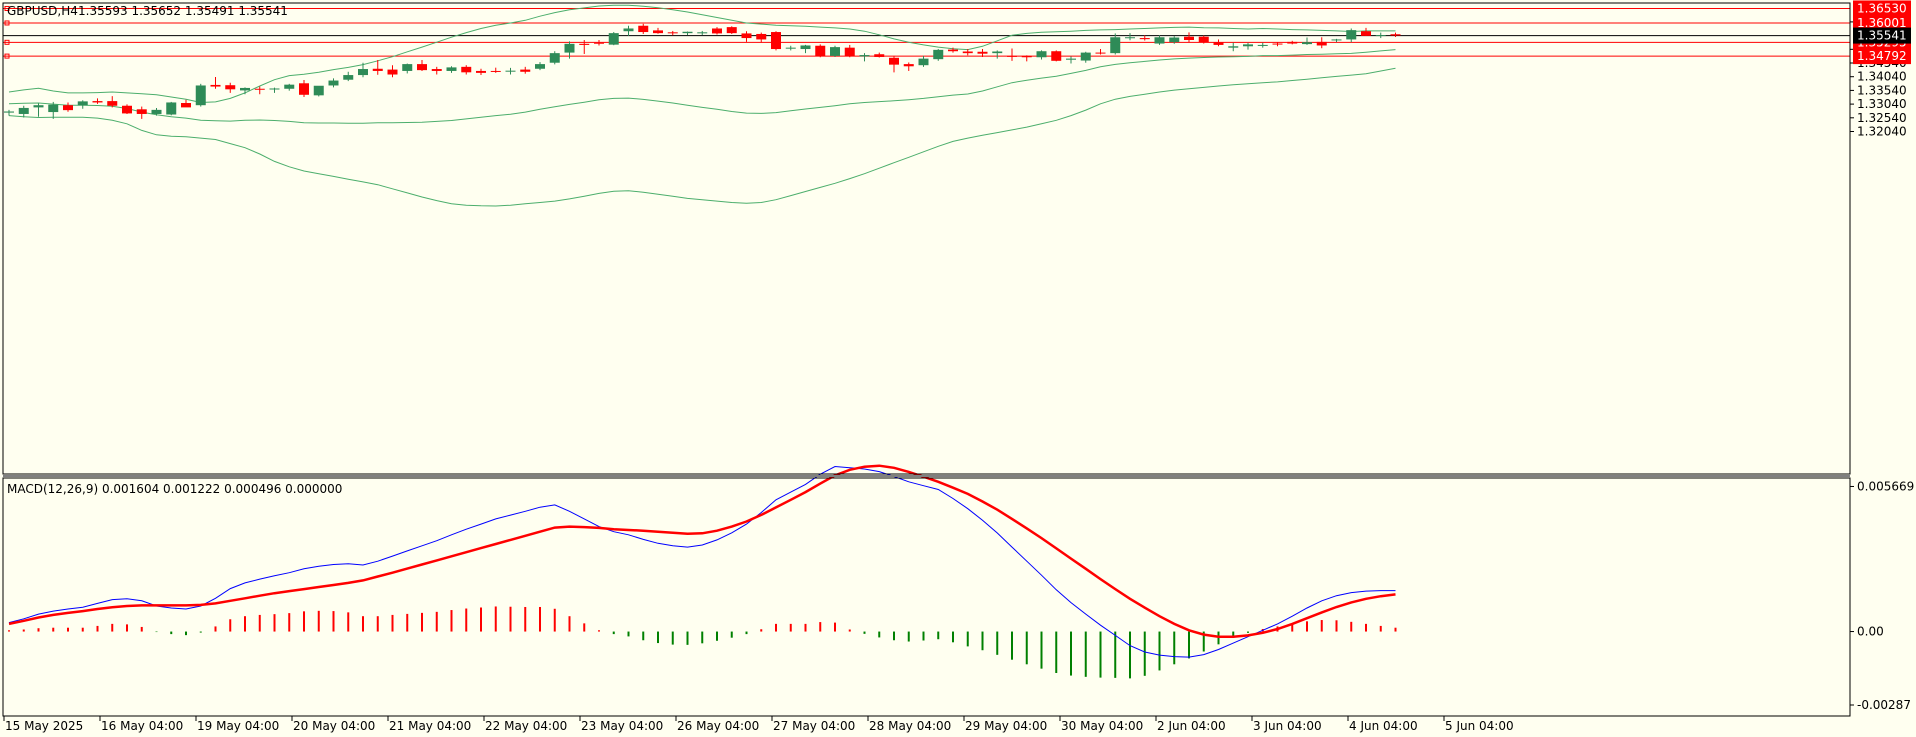 The image size is (1916, 737). Describe the element at coordinates (1885, 486) in the screenshot. I see `macd-tick-label: 0.005669` at that location.